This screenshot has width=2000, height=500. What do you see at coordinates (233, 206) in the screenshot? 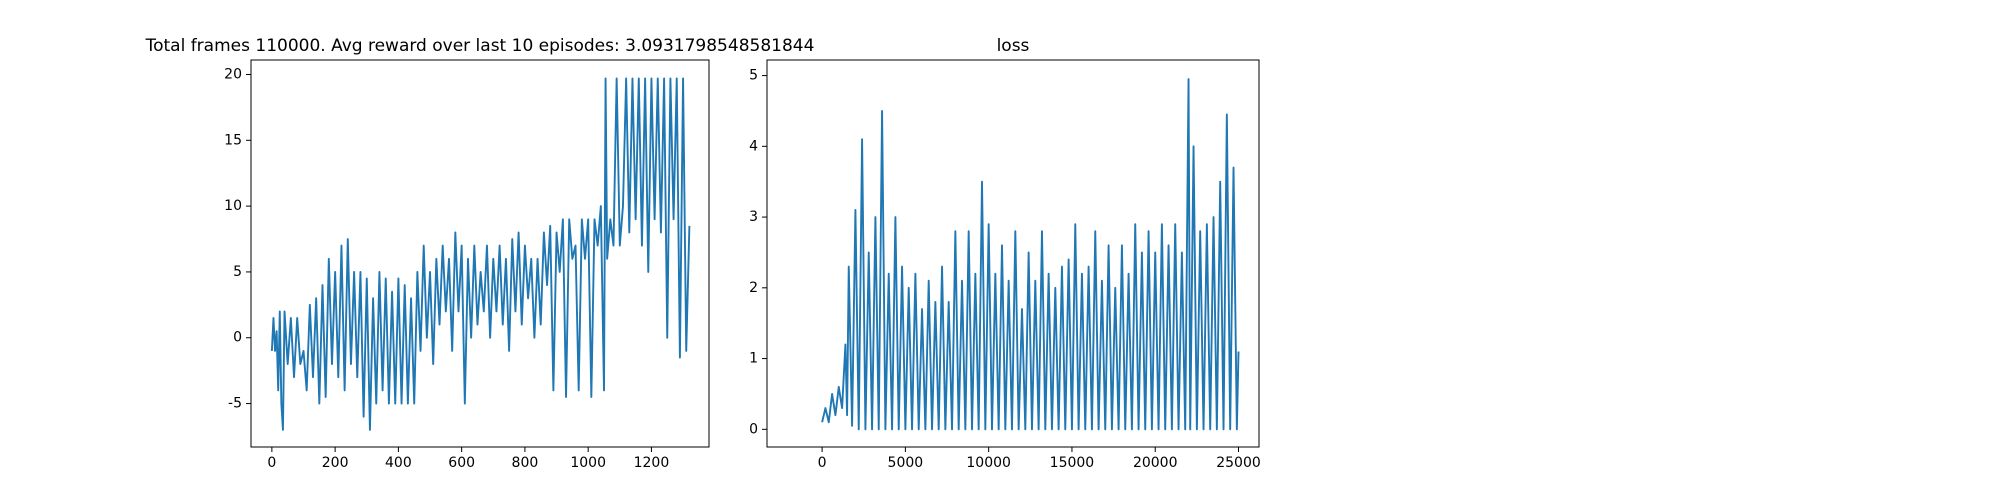
I see `y-tick-label: 10` at bounding box center [233, 206].